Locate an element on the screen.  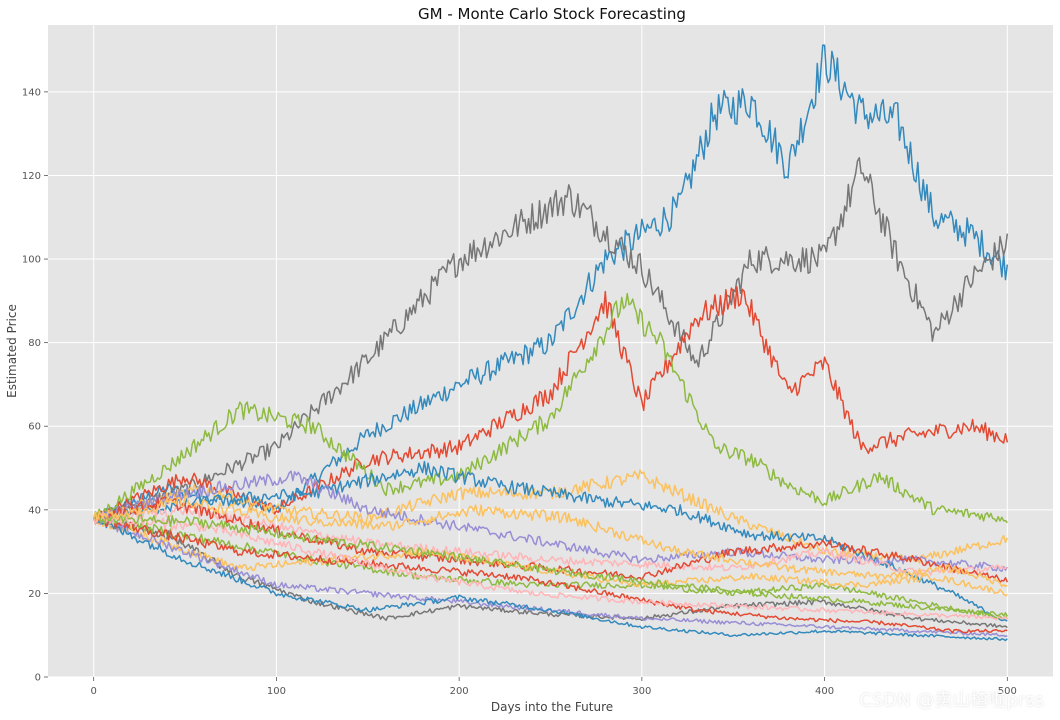
x-tick-label: 400 is located at coordinates (824, 691).